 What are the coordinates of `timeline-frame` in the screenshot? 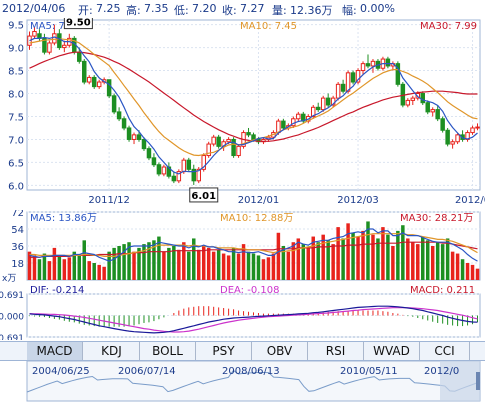 It's located at (253, 381).